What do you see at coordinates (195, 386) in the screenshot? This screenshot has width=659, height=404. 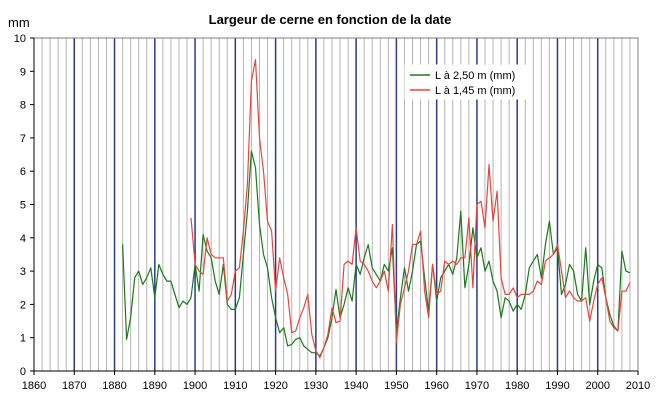 I see `x-tick-label: 1900` at bounding box center [195, 386].